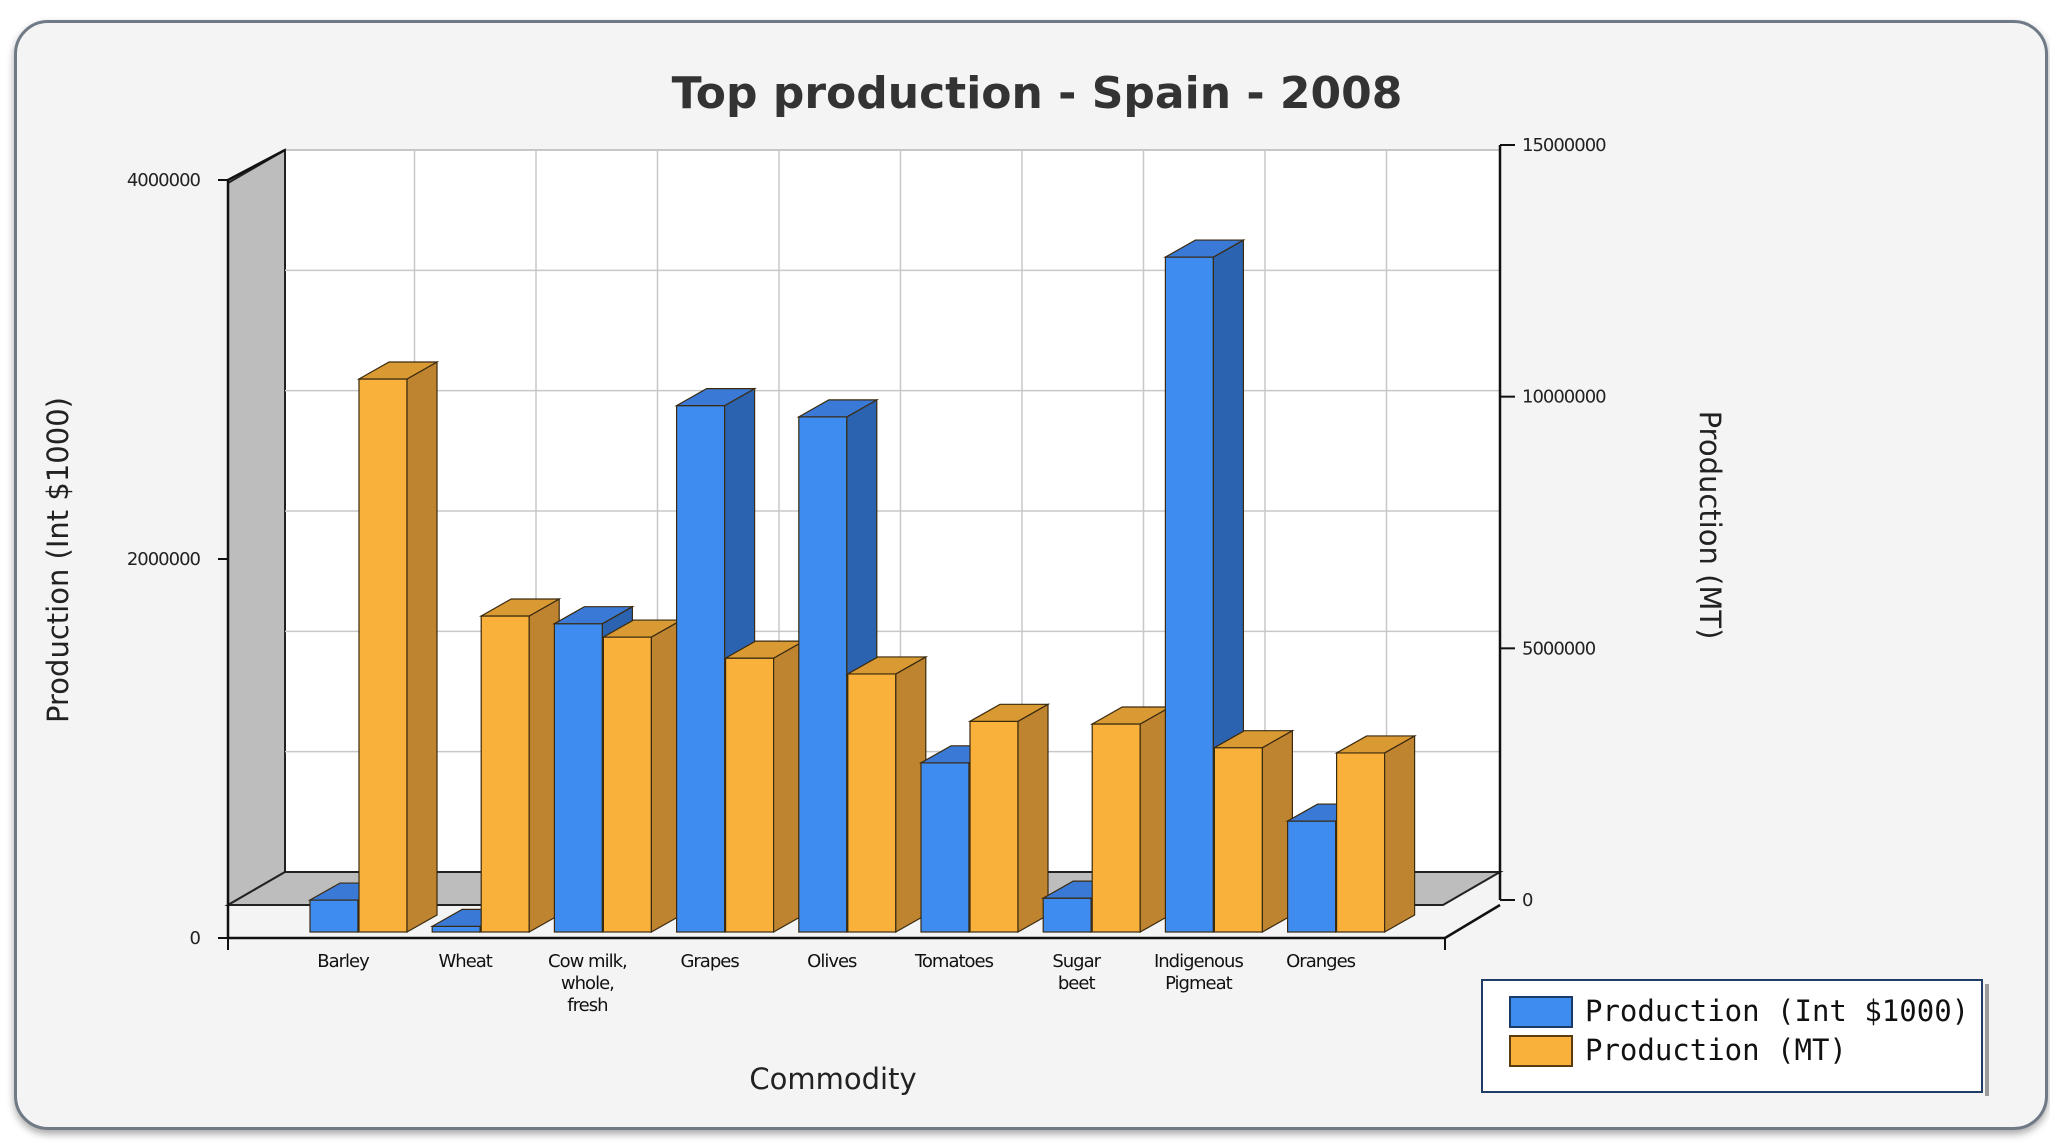  I want to click on category-label: Barley, so click(343, 961).